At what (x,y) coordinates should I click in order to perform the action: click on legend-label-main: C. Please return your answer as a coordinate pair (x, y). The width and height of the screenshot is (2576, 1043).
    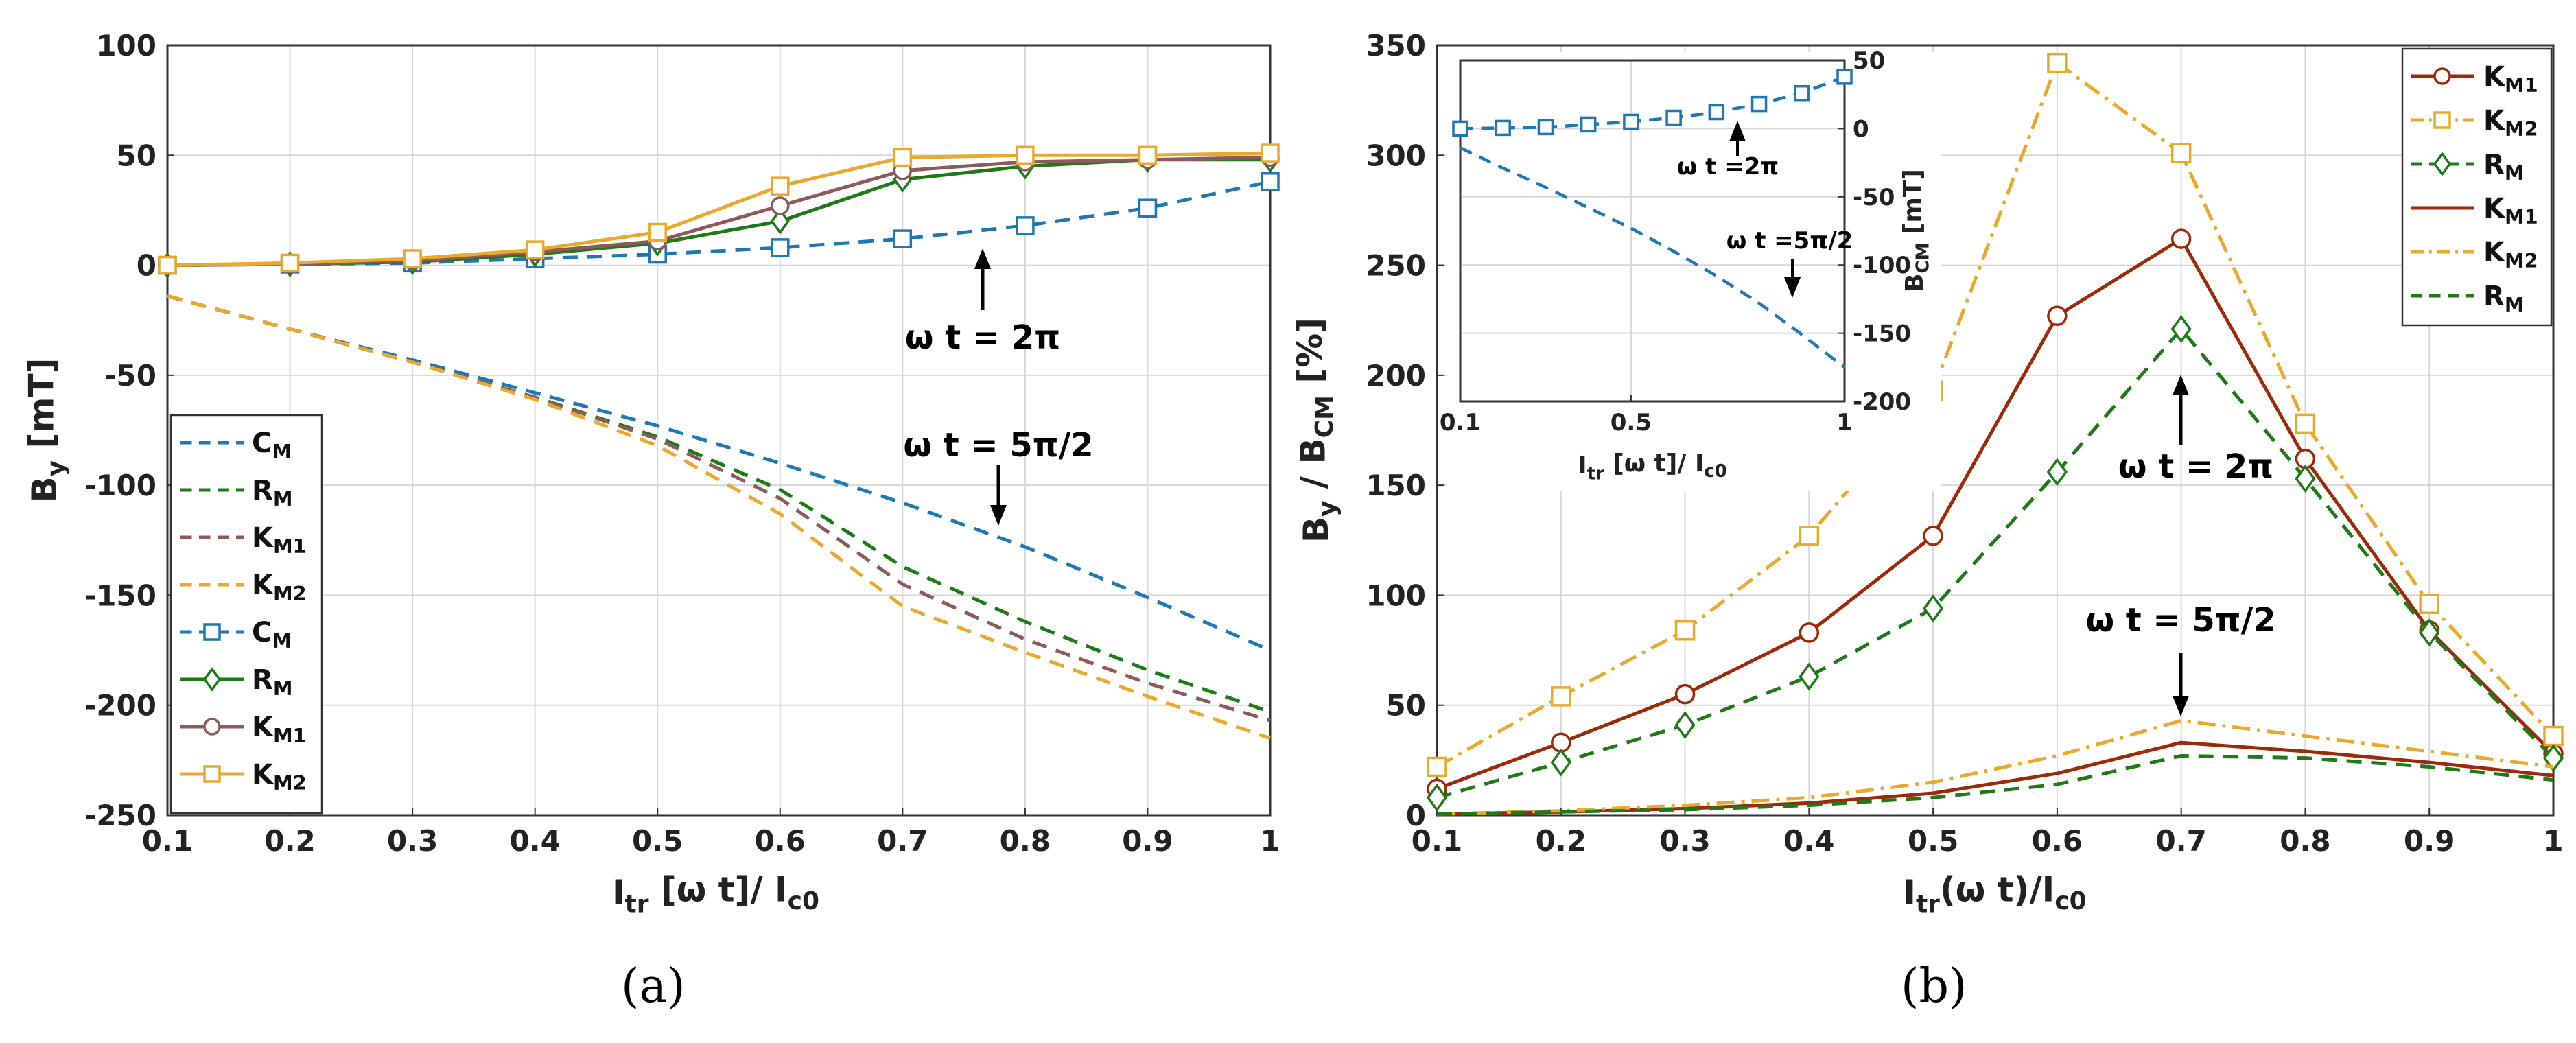
    Looking at the image, I should click on (262, 632).